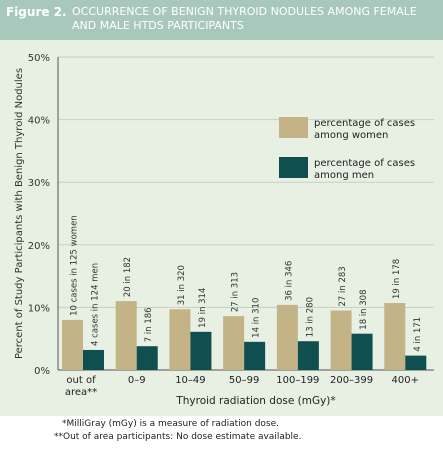  What do you see at coordinates (351, 380) in the screenshot?
I see `x-tick-label: 200–399` at bounding box center [351, 380].